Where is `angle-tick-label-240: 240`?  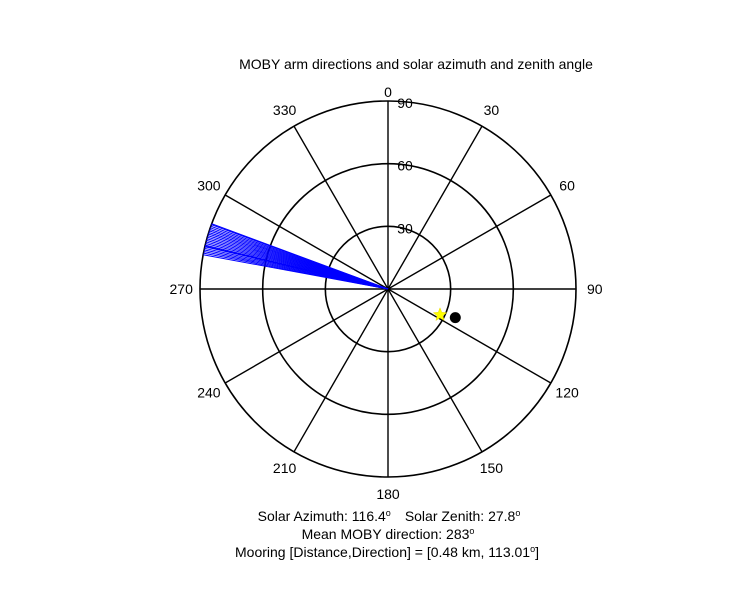
angle-tick-label-240: 240 is located at coordinates (209, 392).